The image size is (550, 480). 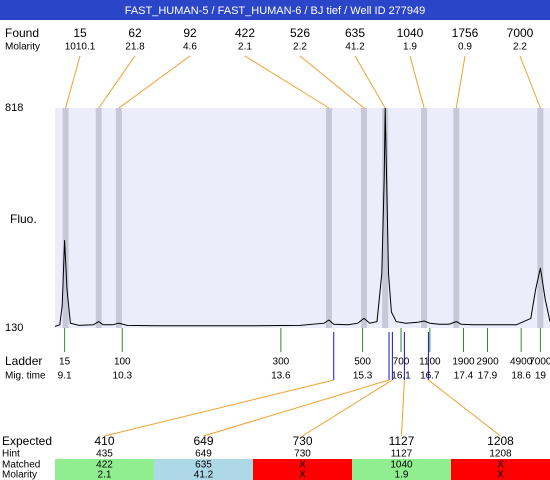 I want to click on found-size: 15, so click(x=80, y=33).